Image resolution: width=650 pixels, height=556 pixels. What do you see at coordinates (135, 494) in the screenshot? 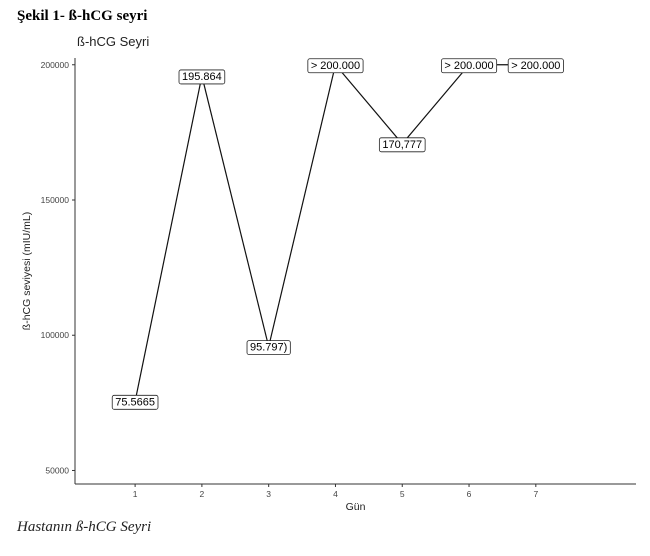
I see `x-tick-label: 1` at bounding box center [135, 494].